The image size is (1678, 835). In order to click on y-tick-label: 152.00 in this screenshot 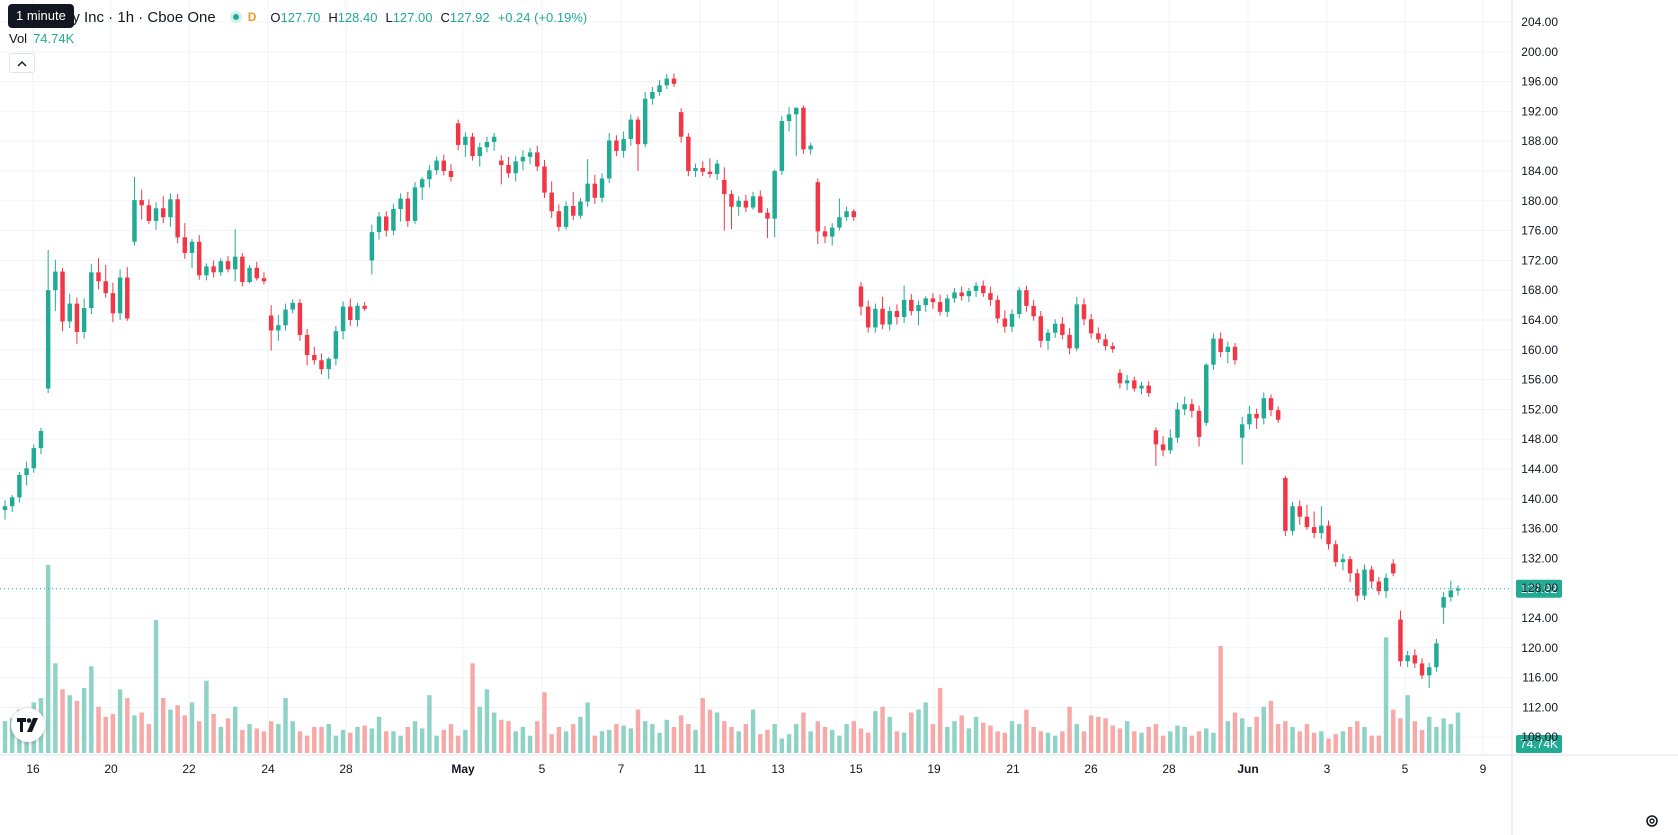, I will do `click(1539, 409)`.